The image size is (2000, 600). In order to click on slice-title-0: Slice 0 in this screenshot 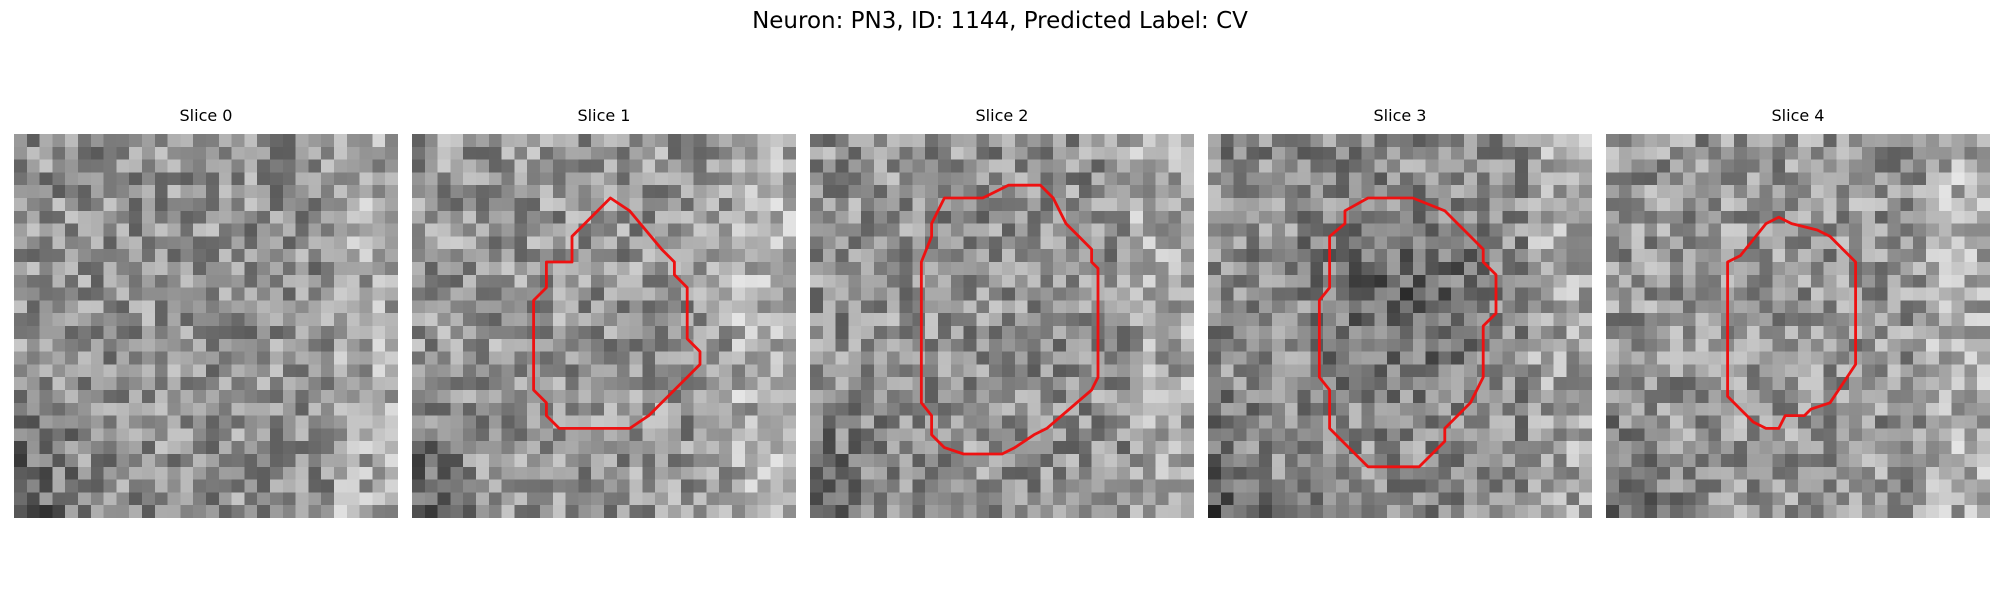, I will do `click(206, 115)`.